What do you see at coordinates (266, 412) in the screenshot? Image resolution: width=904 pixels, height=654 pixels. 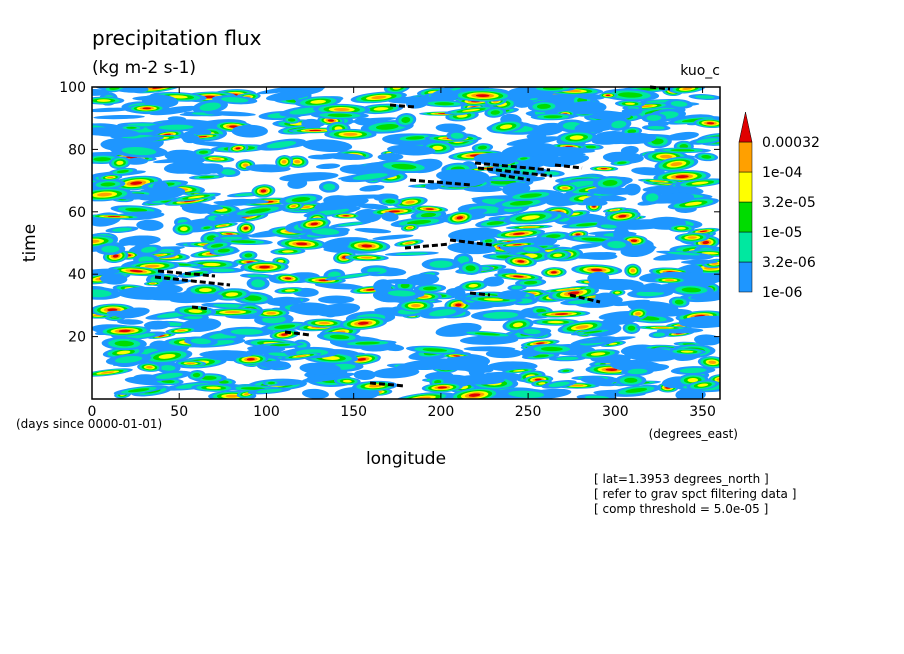 I see `x-tick-label: 100` at bounding box center [266, 412].